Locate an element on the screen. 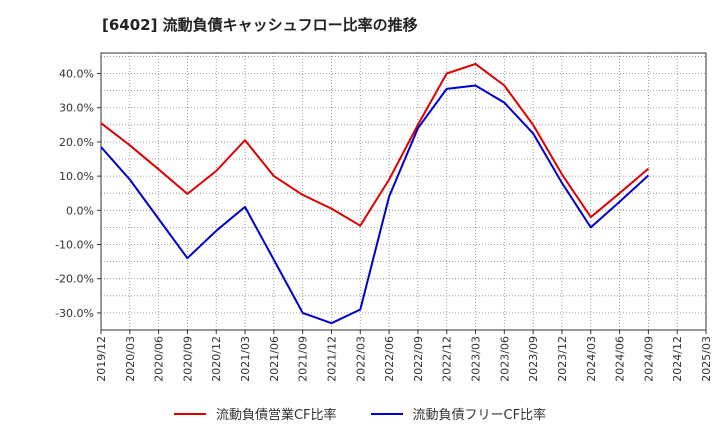  x-tick-label: 2022/03 is located at coordinates (360, 359).